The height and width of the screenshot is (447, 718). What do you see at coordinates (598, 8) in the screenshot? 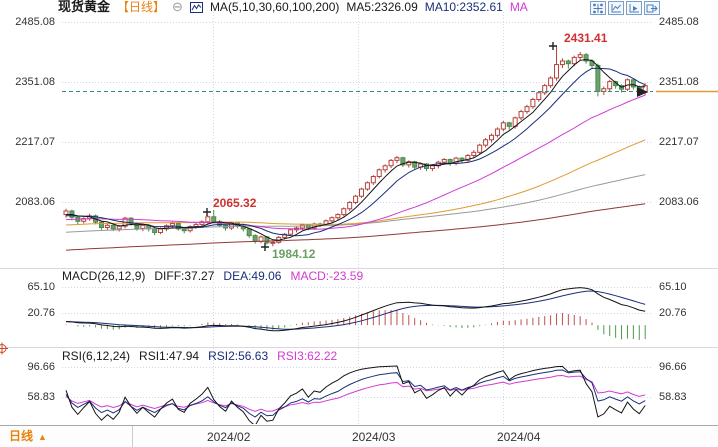
I see `pan-crosshair-button` at bounding box center [598, 8].